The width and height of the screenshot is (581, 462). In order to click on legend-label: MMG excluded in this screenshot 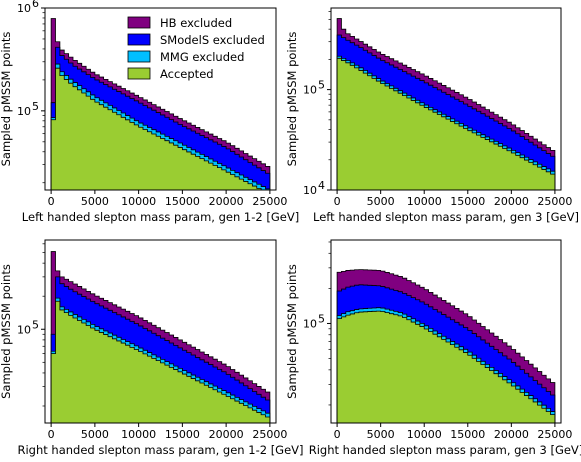, I will do `click(202, 57)`.